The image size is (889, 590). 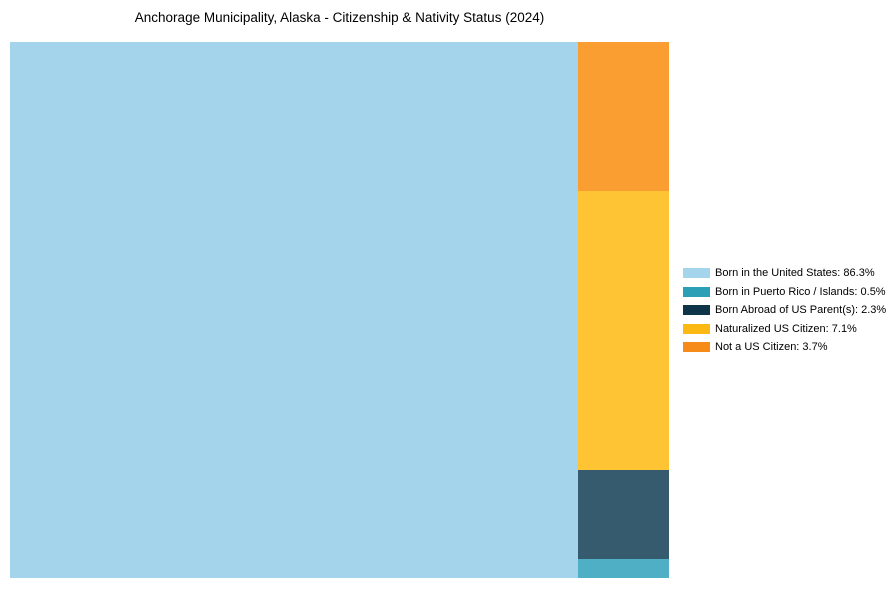 What do you see at coordinates (623, 514) in the screenshot?
I see `treemap-tile-born-abroad-of-us-parents` at bounding box center [623, 514].